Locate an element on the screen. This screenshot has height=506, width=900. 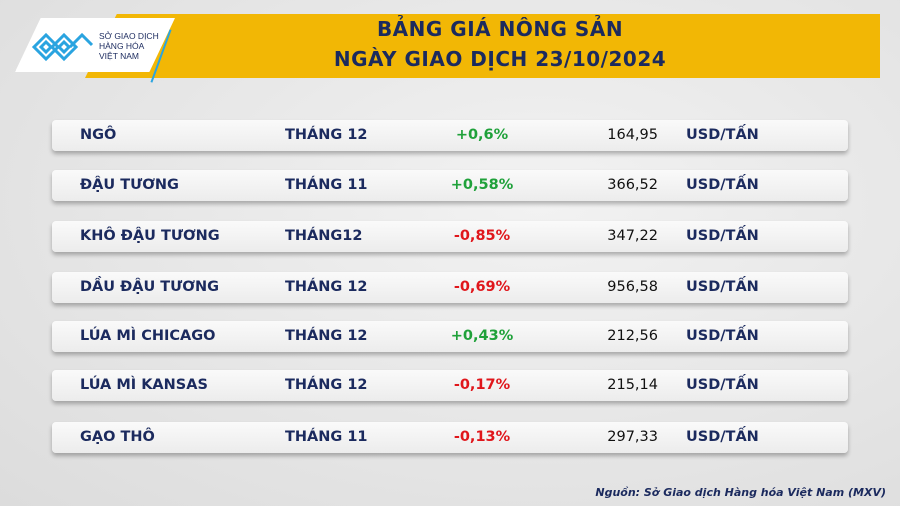
commodity-name: KHÔ ĐẬU TƯƠNG is located at coordinates (150, 236).